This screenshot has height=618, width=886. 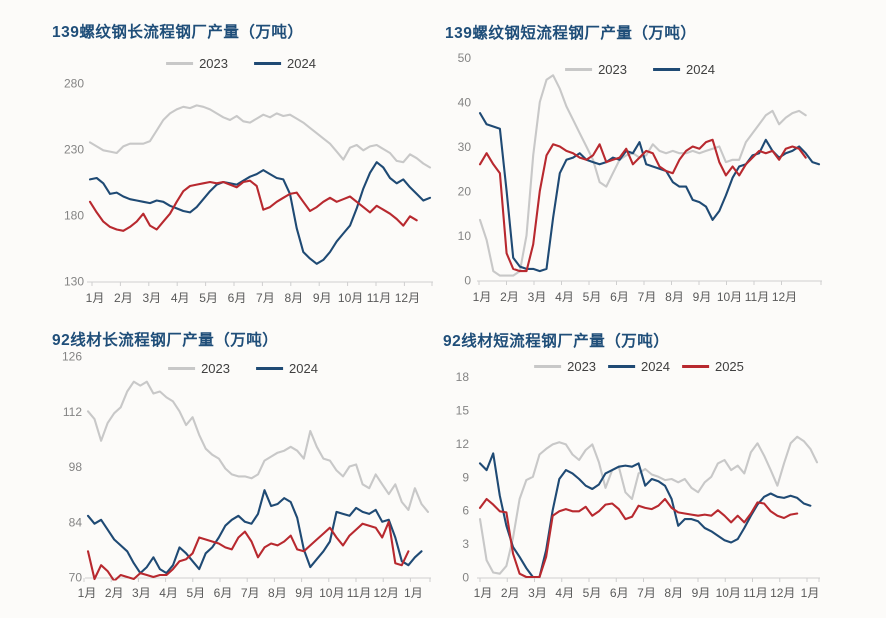 I want to click on chart-title: 139螺纹钢长流程钢厂产量（万吨）, so click(x=178, y=32).